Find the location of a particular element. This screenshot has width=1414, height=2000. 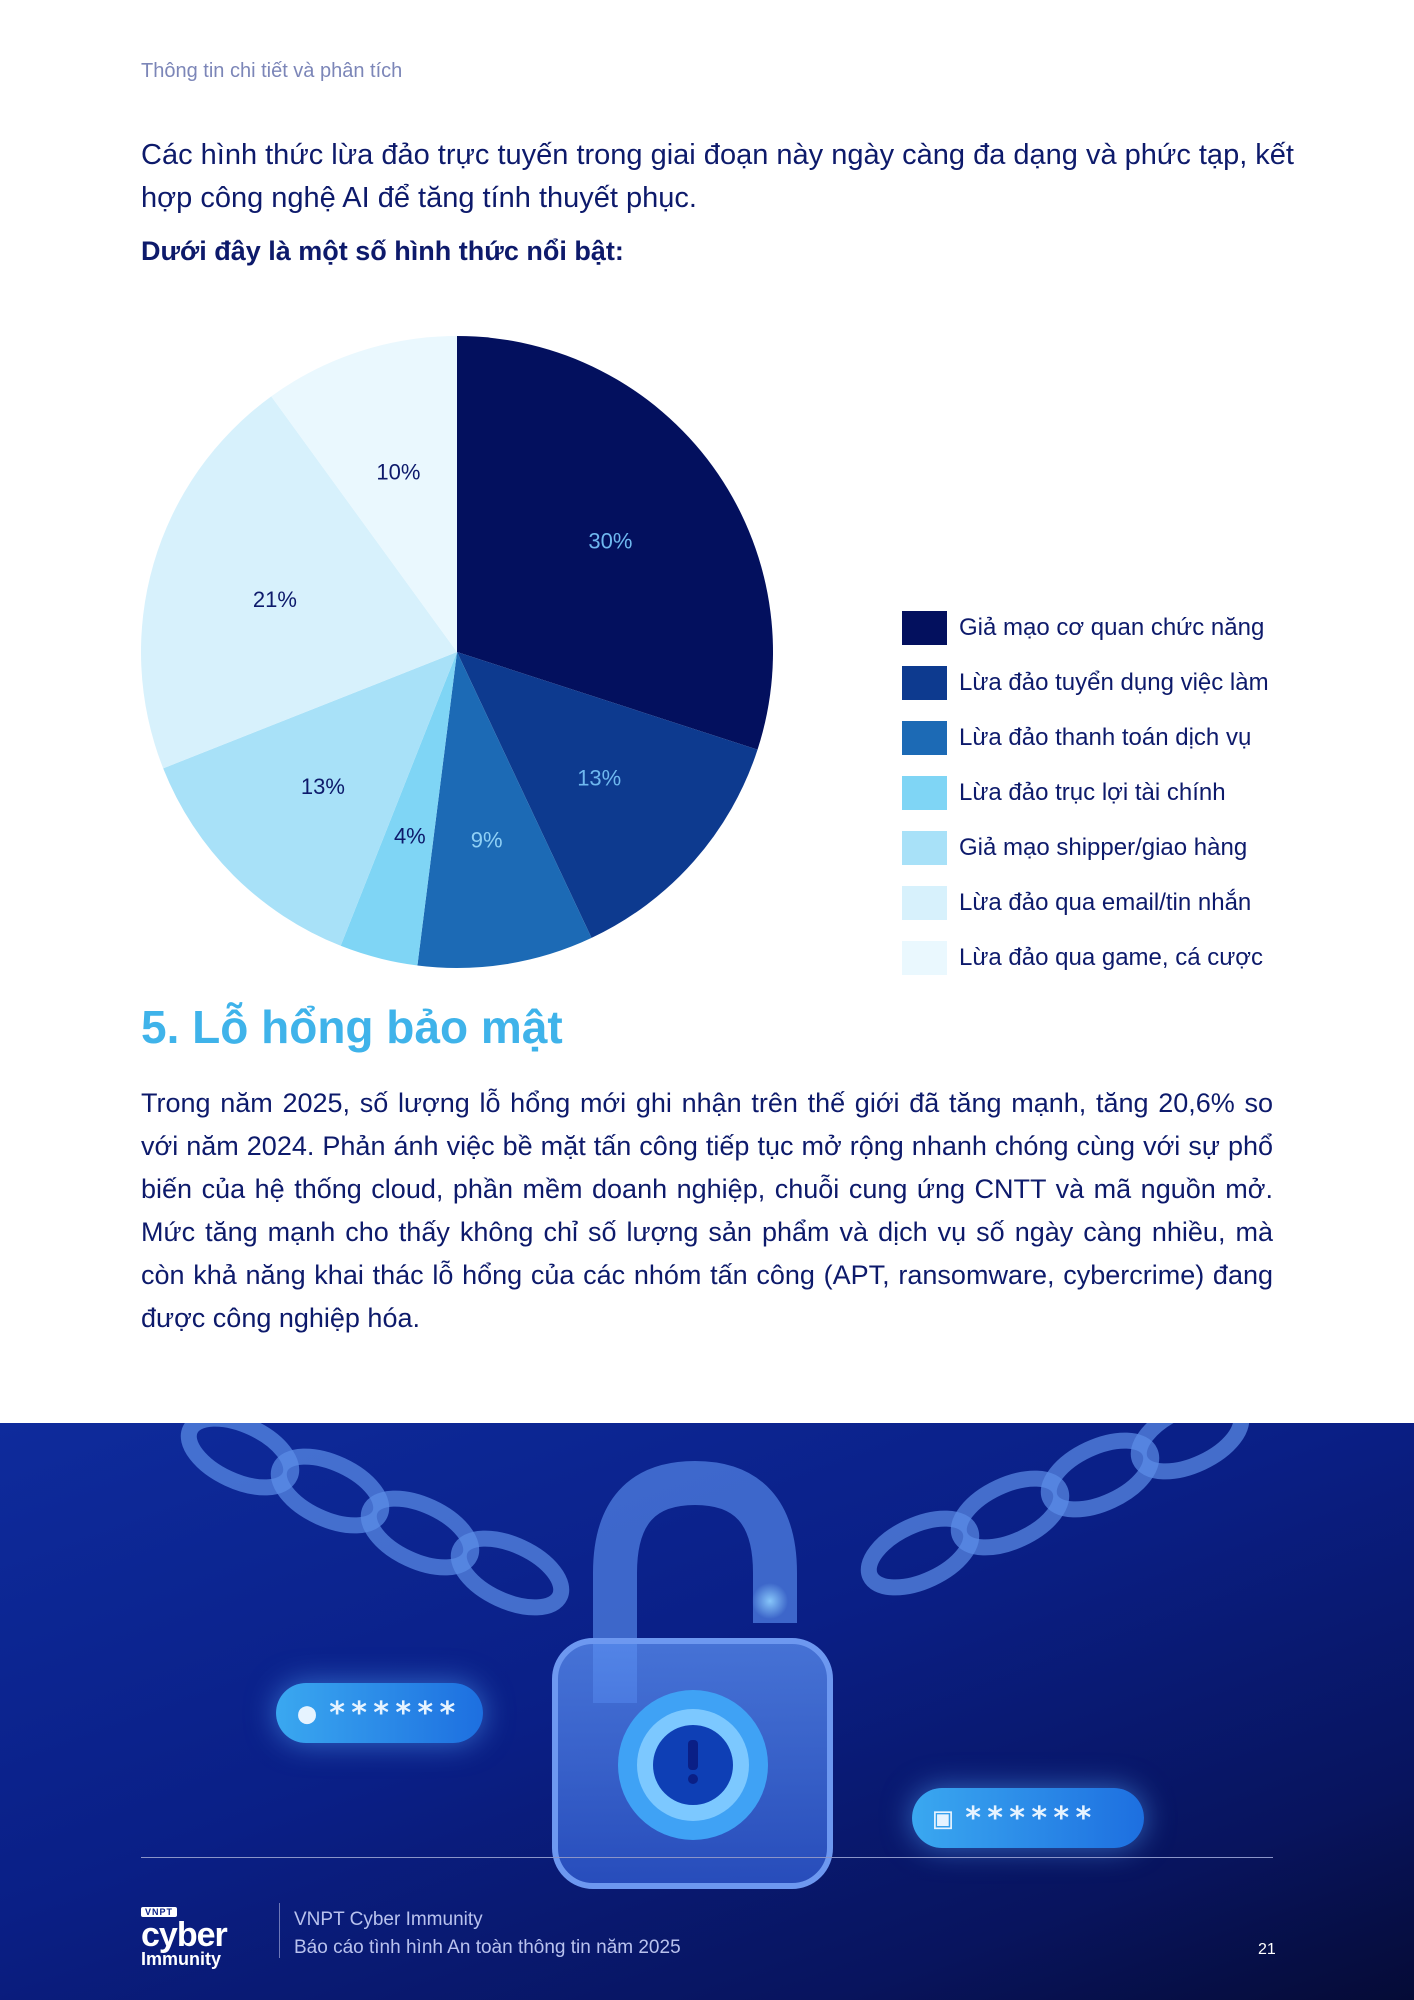

password-field: ▣ ****** is located at coordinates (1028, 1818).